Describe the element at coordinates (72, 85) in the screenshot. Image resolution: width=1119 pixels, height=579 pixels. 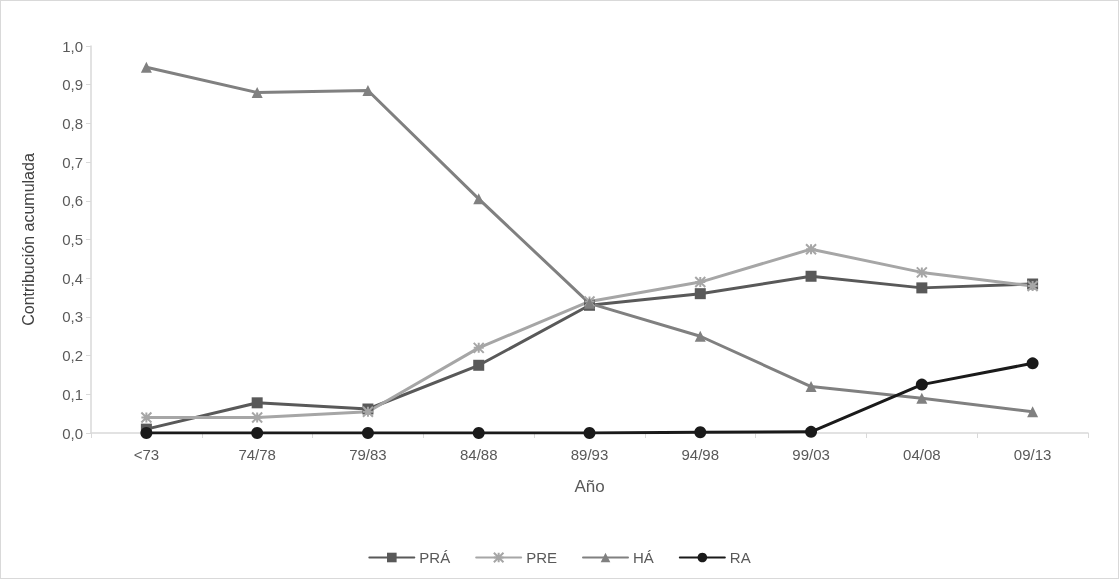
I see `y-tick-label: 0,9` at that location.